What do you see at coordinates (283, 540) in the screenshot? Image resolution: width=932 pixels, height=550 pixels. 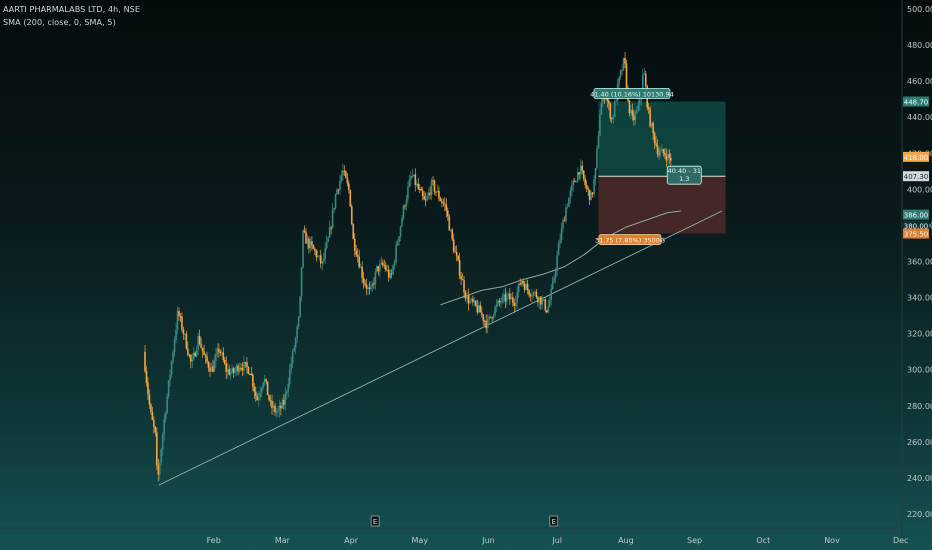 I see `x-tick-label: Mar` at bounding box center [283, 540].